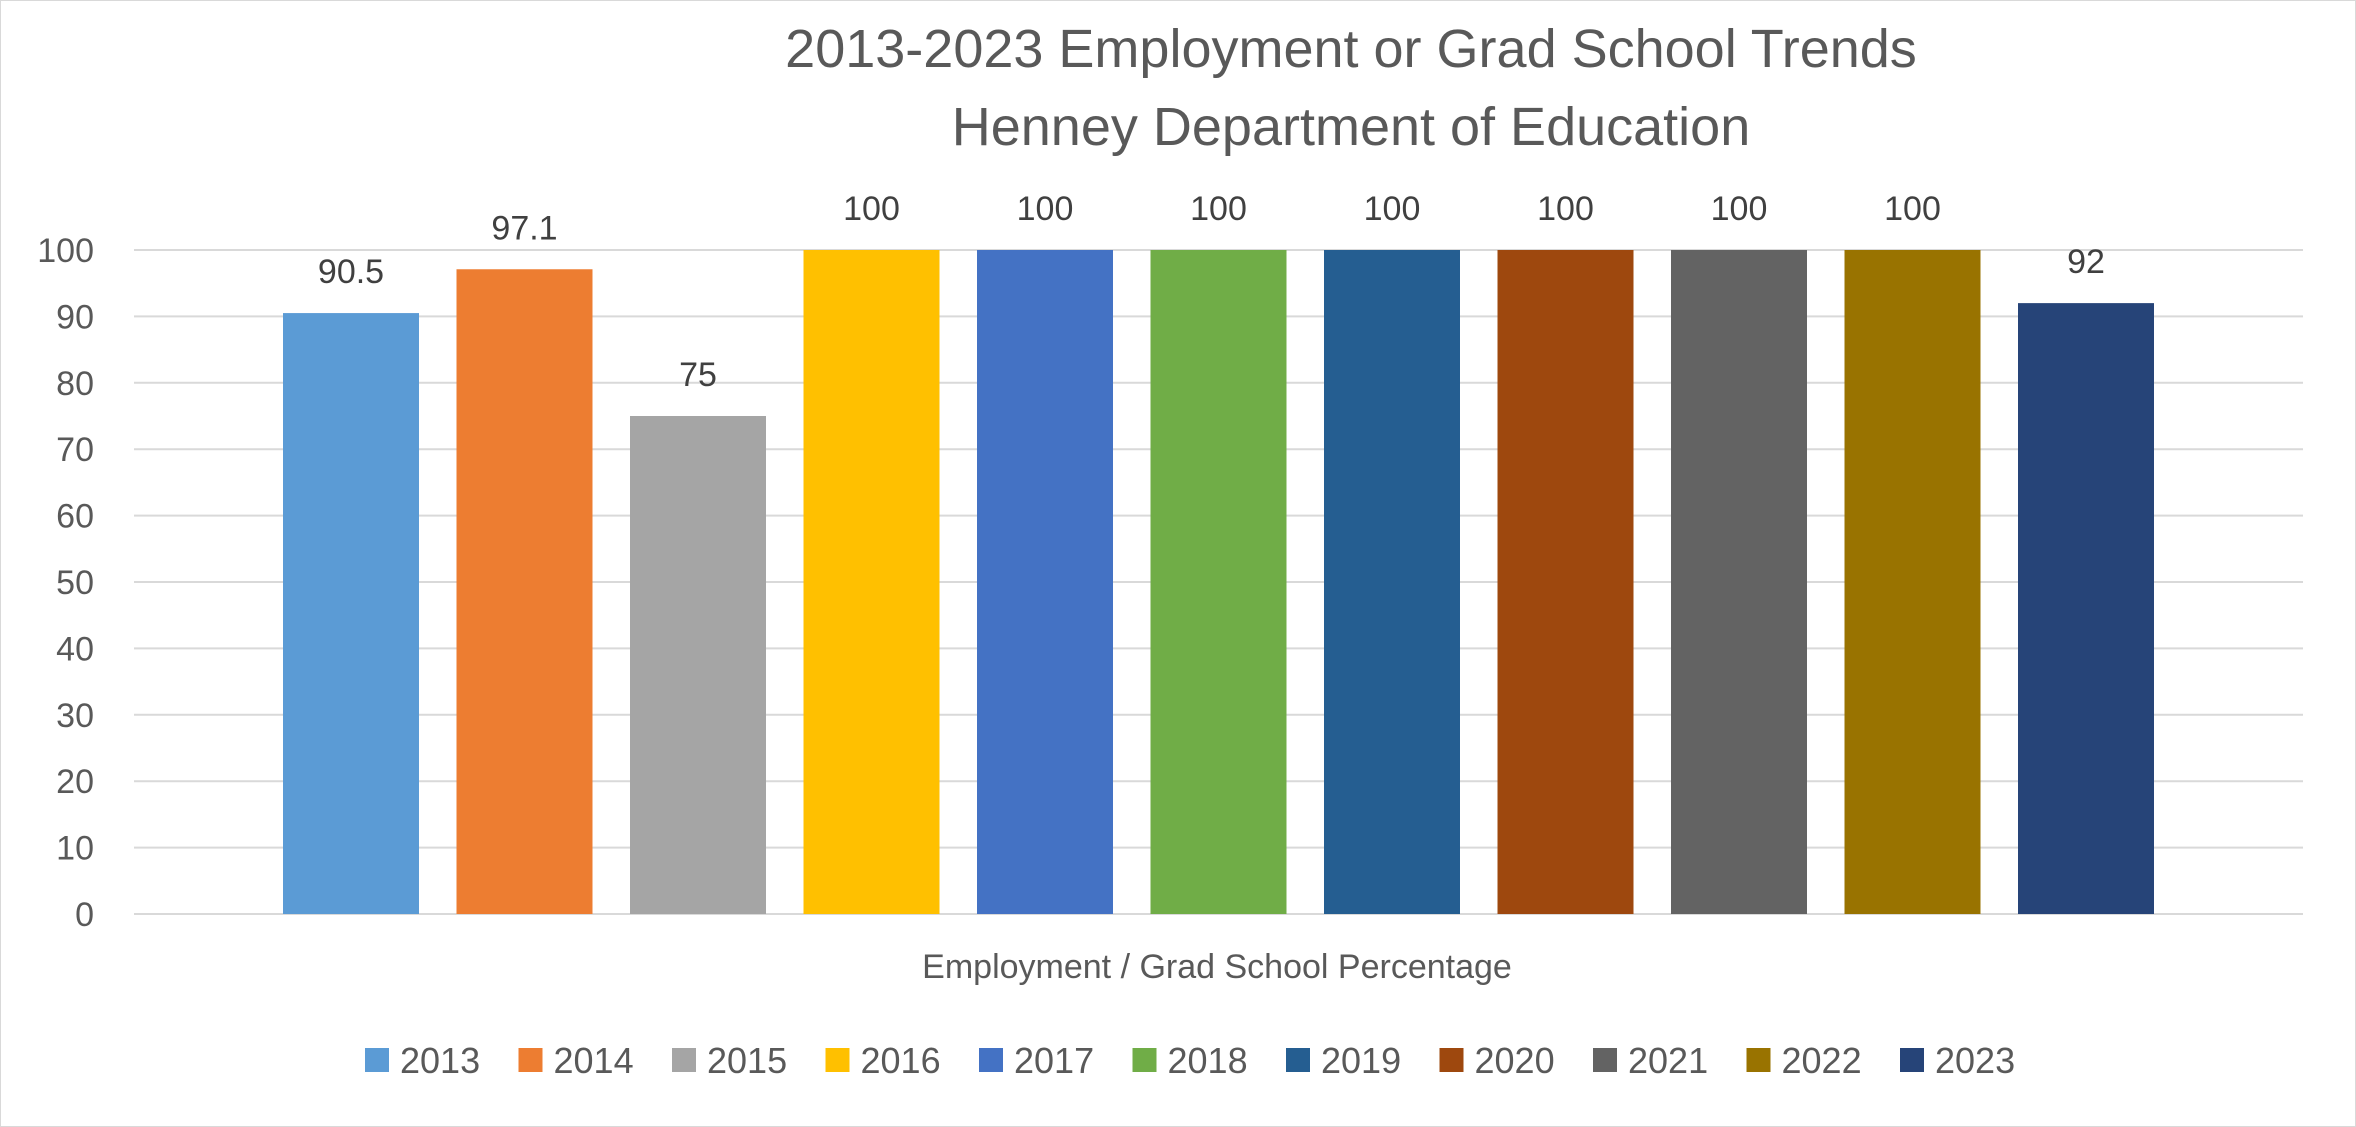  I want to click on data-label-2014: 97.1, so click(524, 228).